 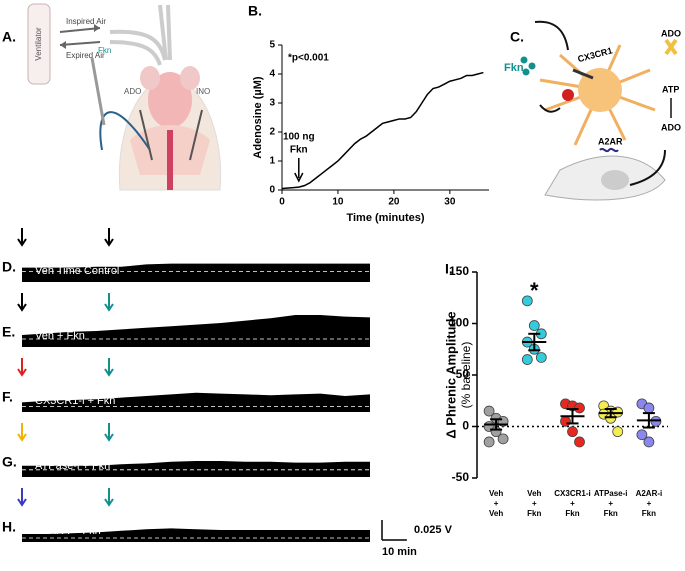 What do you see at coordinates (7, 397) in the screenshot?
I see `panel-label: F.` at bounding box center [7, 397].